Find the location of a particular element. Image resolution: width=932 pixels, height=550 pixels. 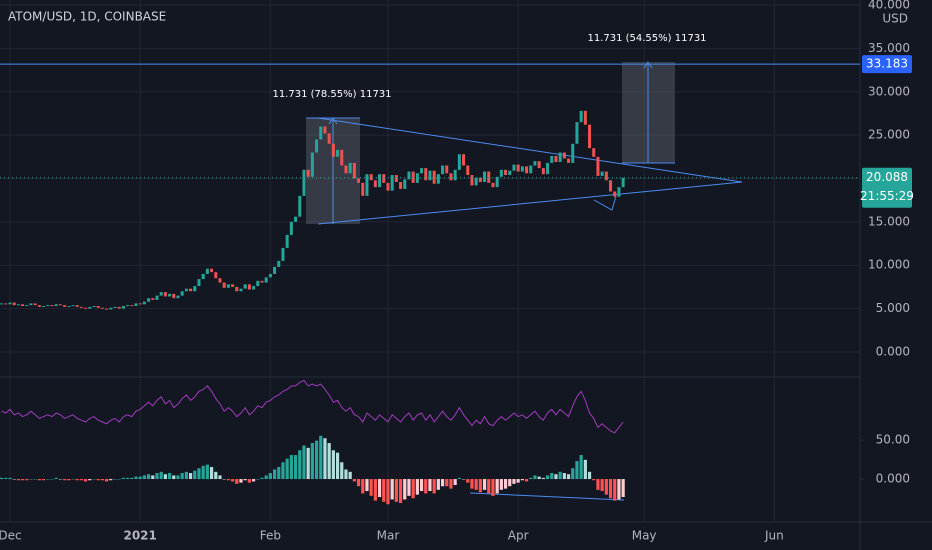

y-tick-label: 25.000 is located at coordinates (889, 135).